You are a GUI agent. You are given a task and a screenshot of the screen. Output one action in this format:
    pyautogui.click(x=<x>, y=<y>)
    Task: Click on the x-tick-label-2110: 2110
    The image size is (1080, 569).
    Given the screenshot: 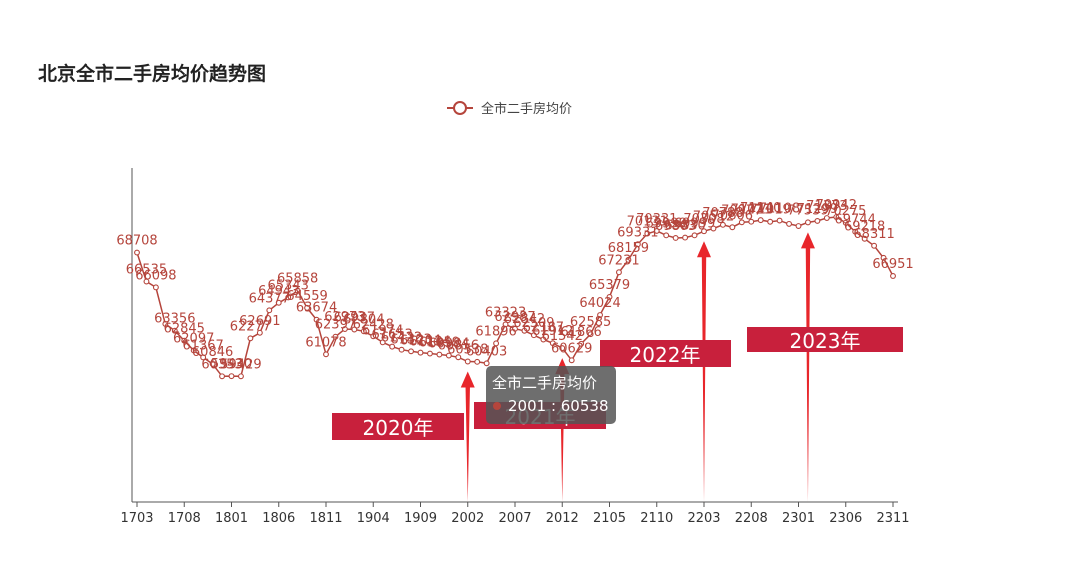 What is the action you would take?
    pyautogui.click(x=656, y=518)
    